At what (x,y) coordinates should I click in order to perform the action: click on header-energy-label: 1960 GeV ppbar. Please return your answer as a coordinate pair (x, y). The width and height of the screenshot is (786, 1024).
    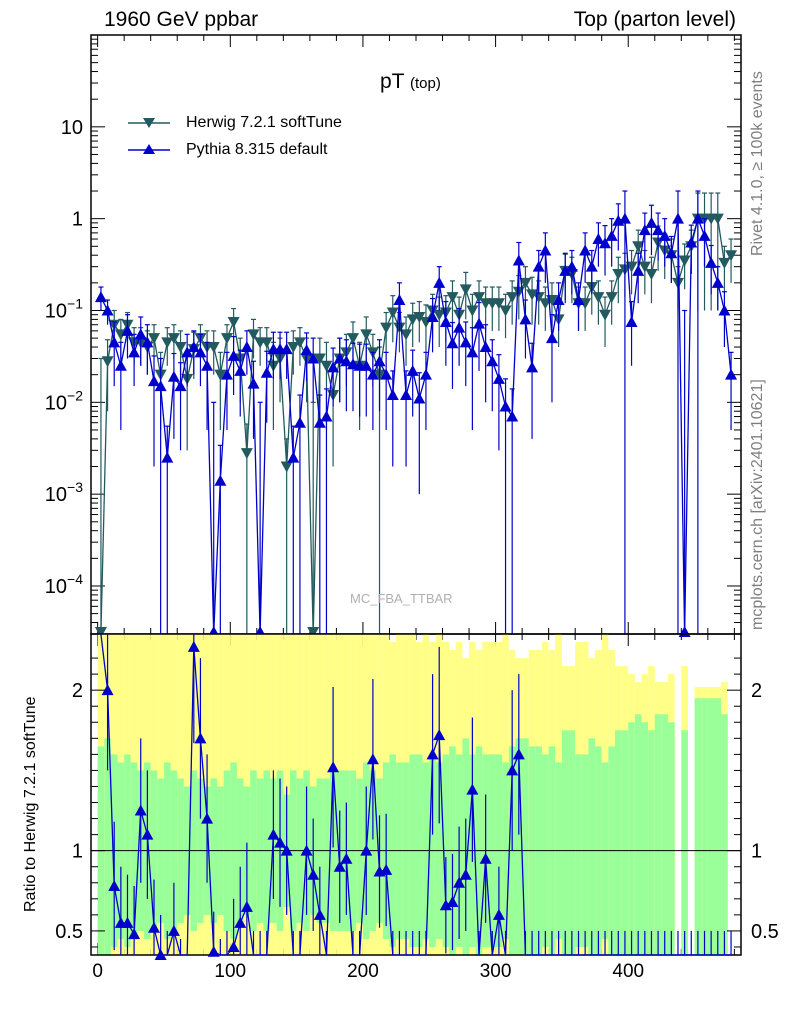
    Looking at the image, I should click on (181, 19).